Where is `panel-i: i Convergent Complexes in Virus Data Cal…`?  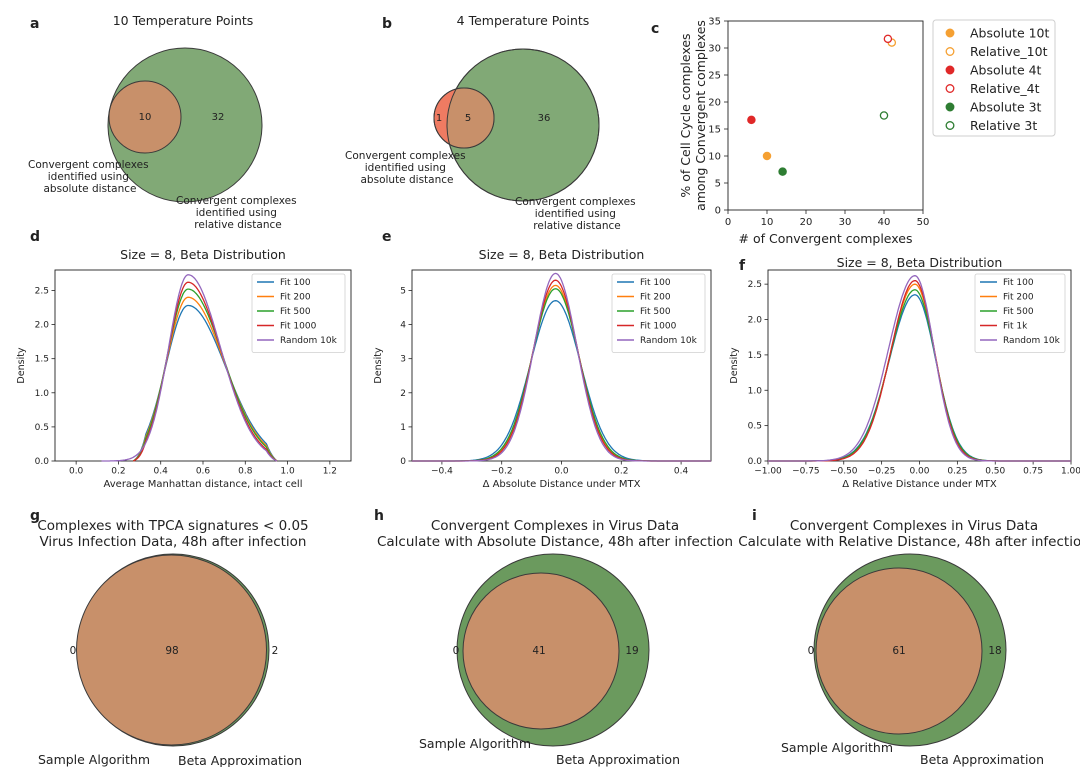 panel-i: i Convergent Complexes in Virus Data Cal… is located at coordinates (909, 637).